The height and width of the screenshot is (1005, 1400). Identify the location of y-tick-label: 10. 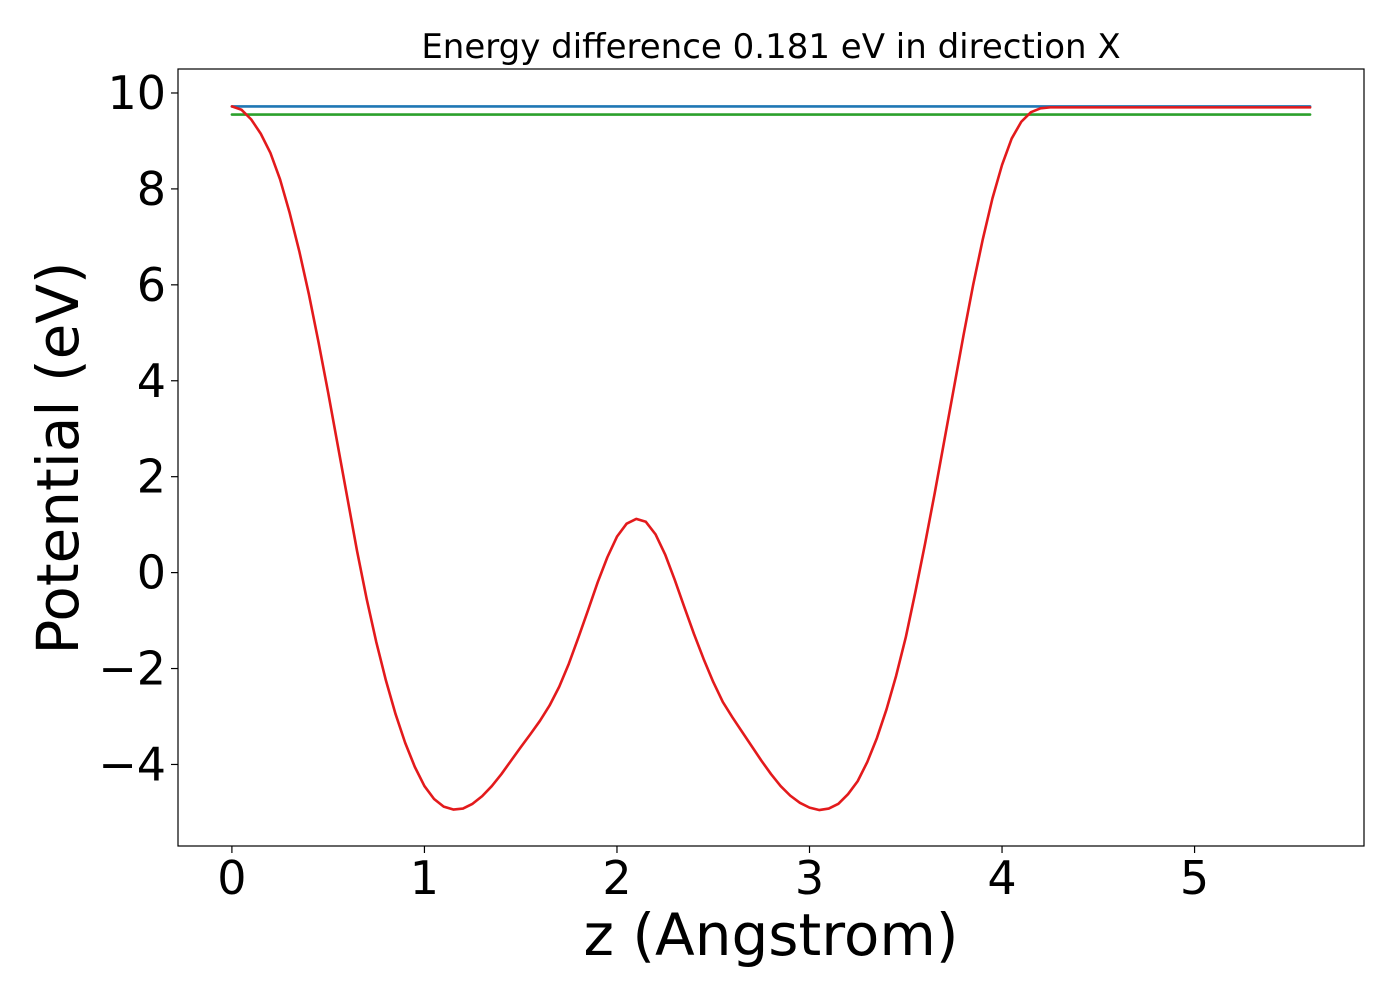
(136, 93).